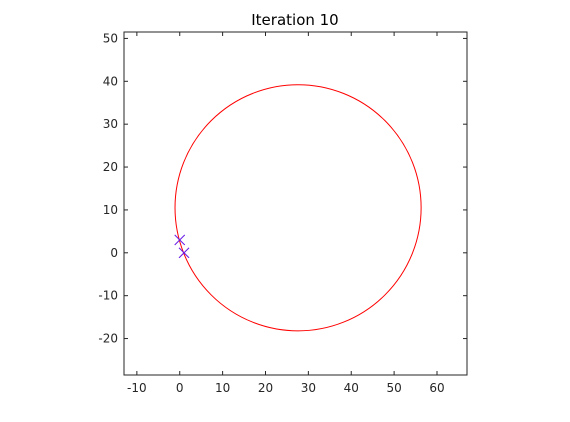  Describe the element at coordinates (110, 81) in the screenshot. I see `y-tick-label: 40` at that location.